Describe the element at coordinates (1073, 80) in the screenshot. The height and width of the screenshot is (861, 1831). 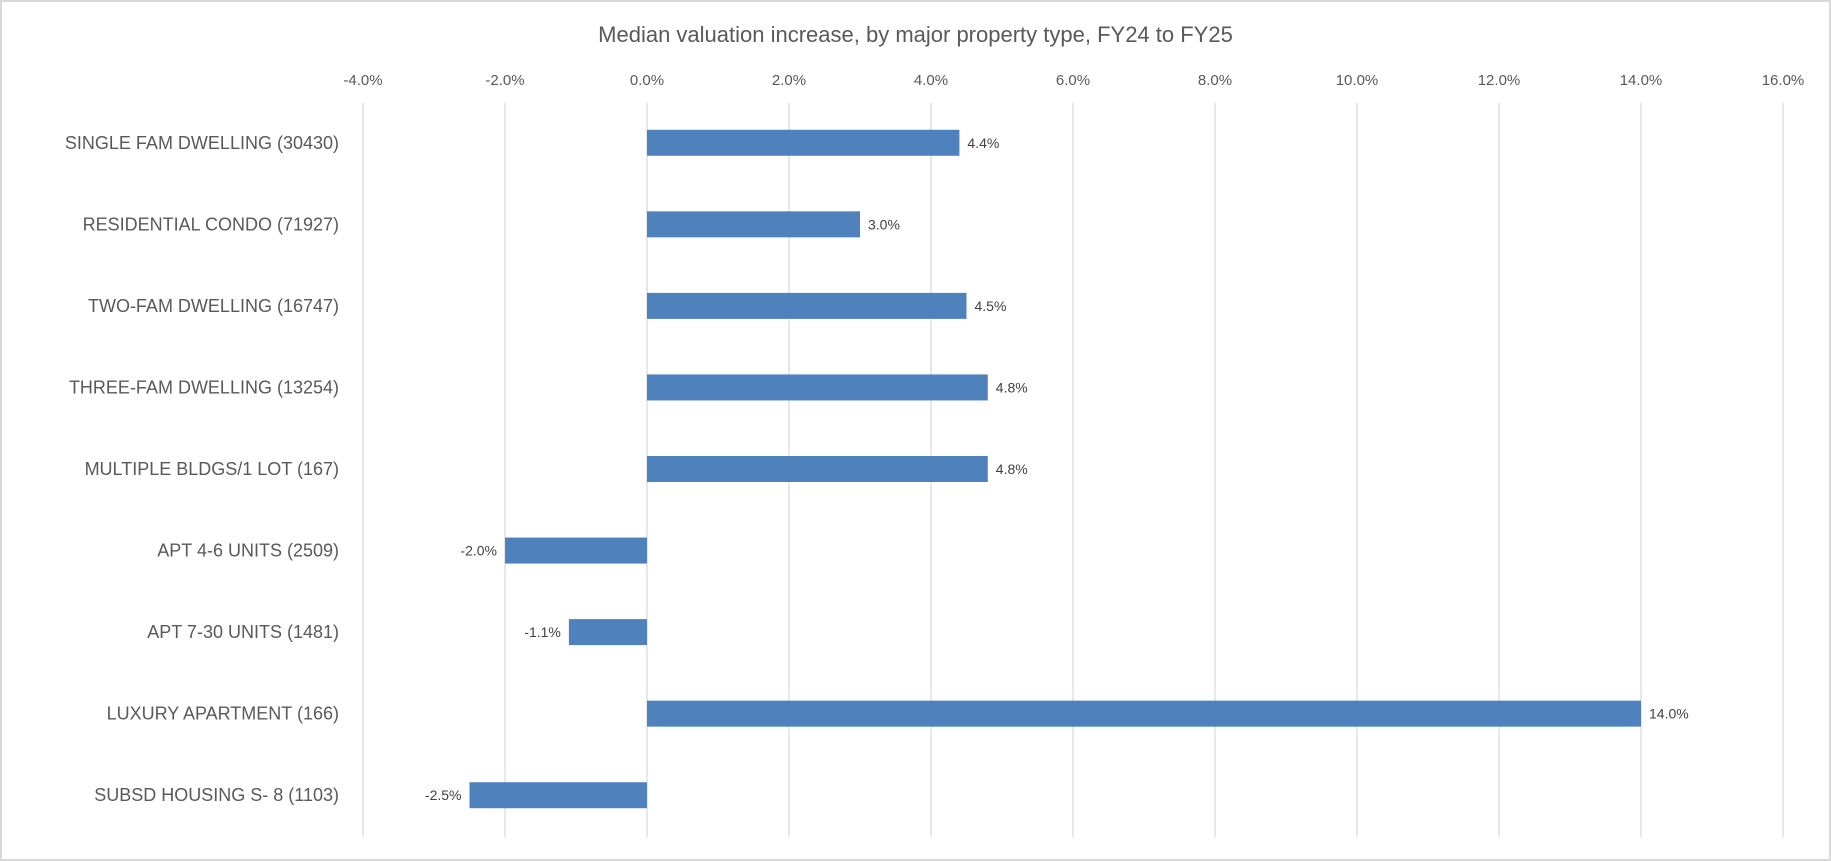
I see `x-tick-label: 6.0%` at that location.